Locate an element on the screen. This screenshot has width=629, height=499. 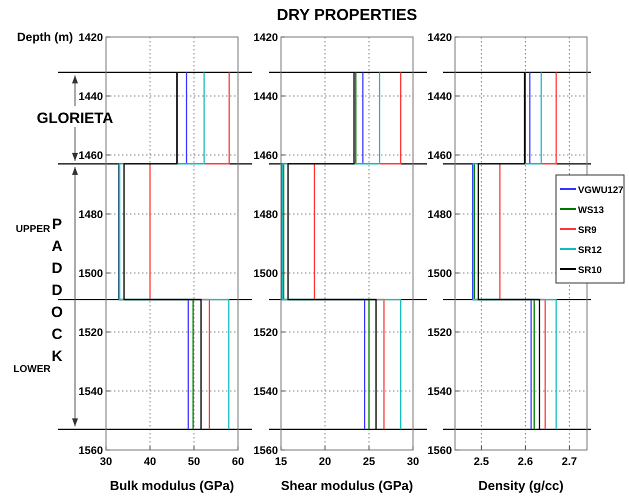
x-axis-title: Density (g/cc) is located at coordinates (521, 485).